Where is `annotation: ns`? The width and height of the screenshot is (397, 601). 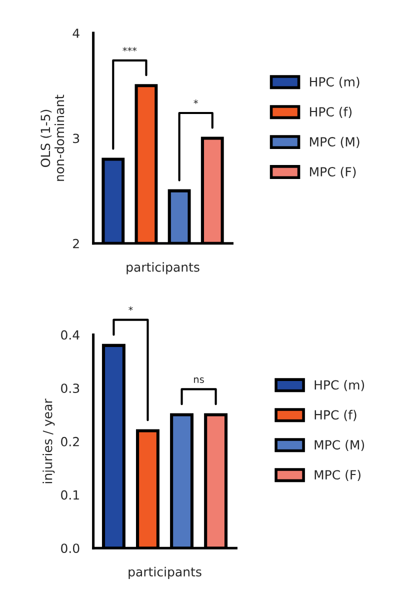 annotation: ns is located at coordinates (199, 380).